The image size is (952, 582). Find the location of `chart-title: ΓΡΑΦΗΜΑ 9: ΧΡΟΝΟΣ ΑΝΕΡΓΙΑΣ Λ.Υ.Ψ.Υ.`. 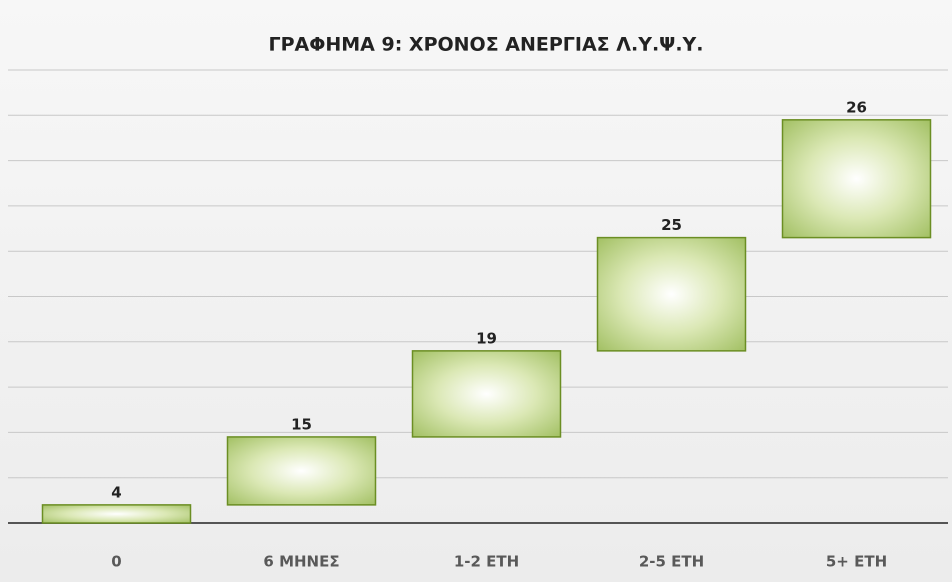

chart-title: ΓΡΑΦΗΜΑ 9: ΧΡΟΝΟΣ ΑΝΕΡΓΙΑΣ Λ.Υ.Ψ.Υ. is located at coordinates (485, 45).